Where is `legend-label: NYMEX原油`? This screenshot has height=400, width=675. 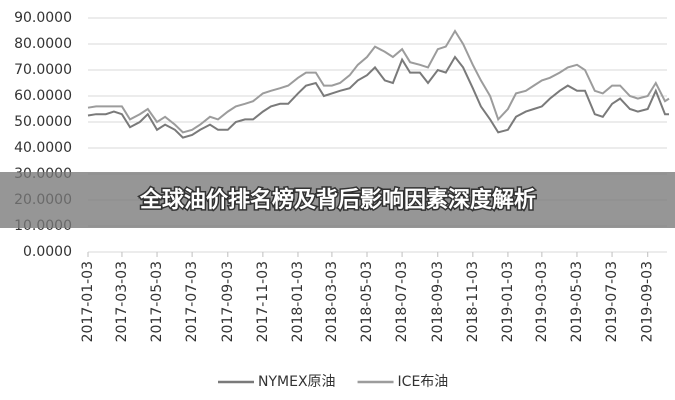 legend-label: NYMEX原油 is located at coordinates (297, 382).